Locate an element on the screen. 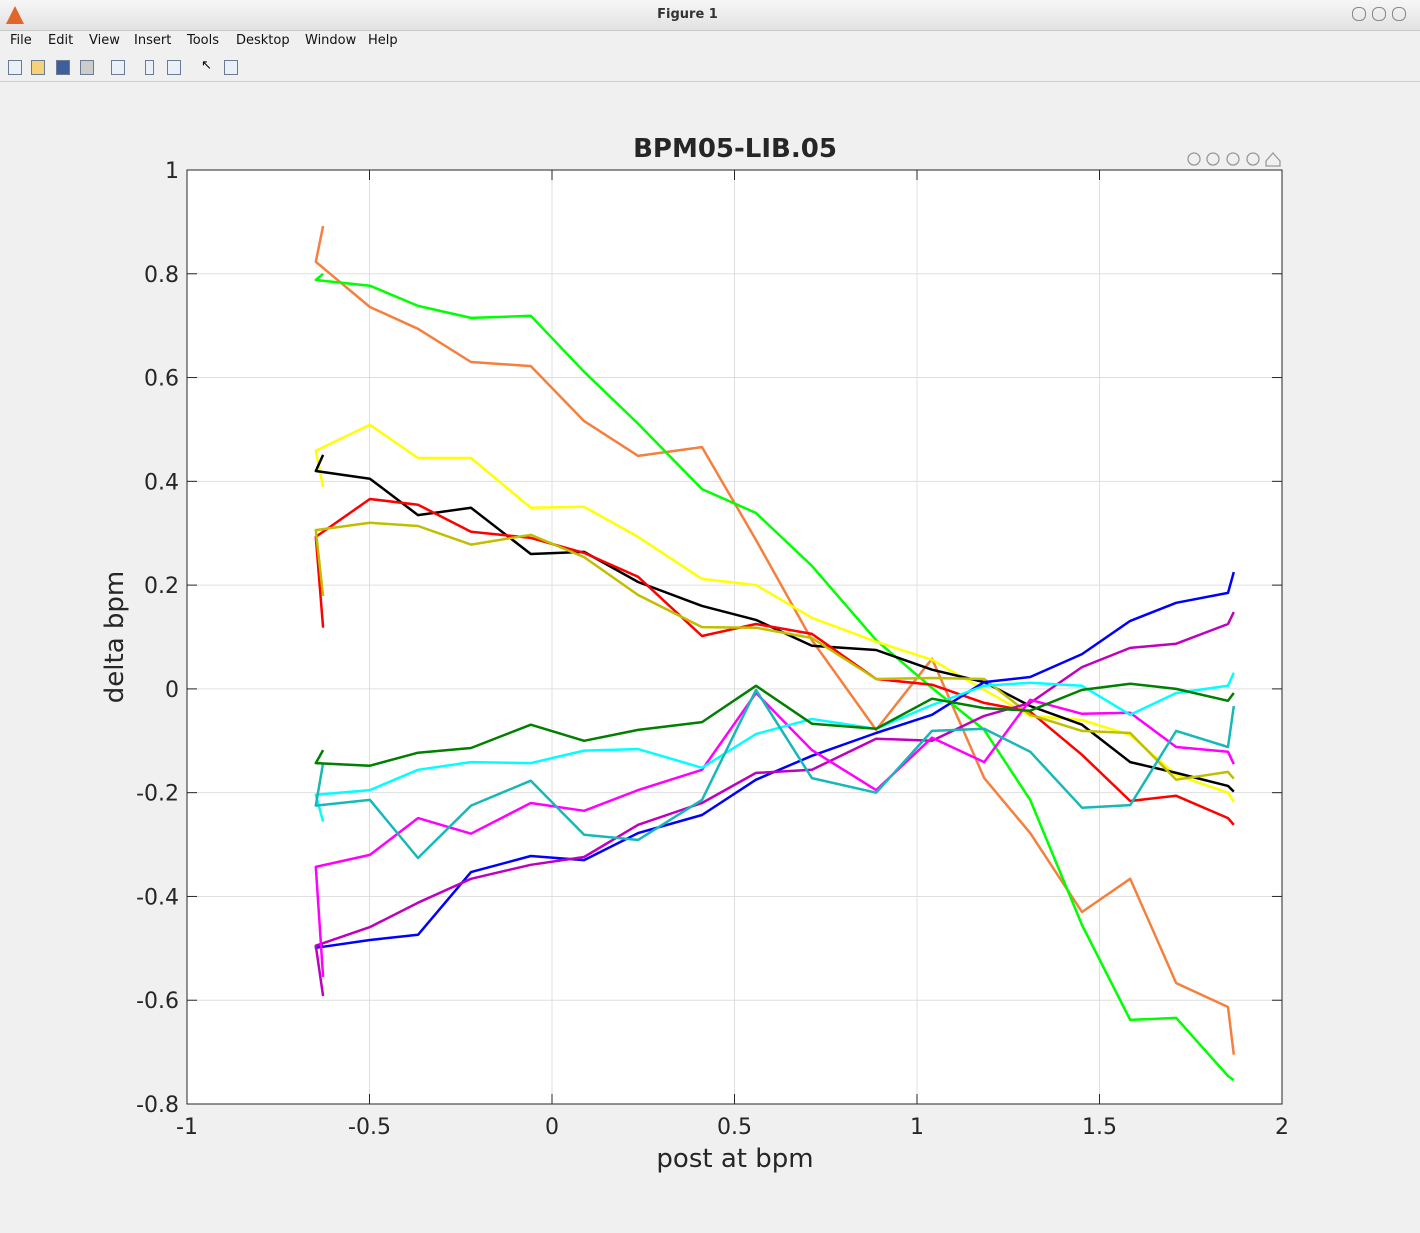 The width and height of the screenshot is (1420, 1233). print-icon is located at coordinates (87, 67).